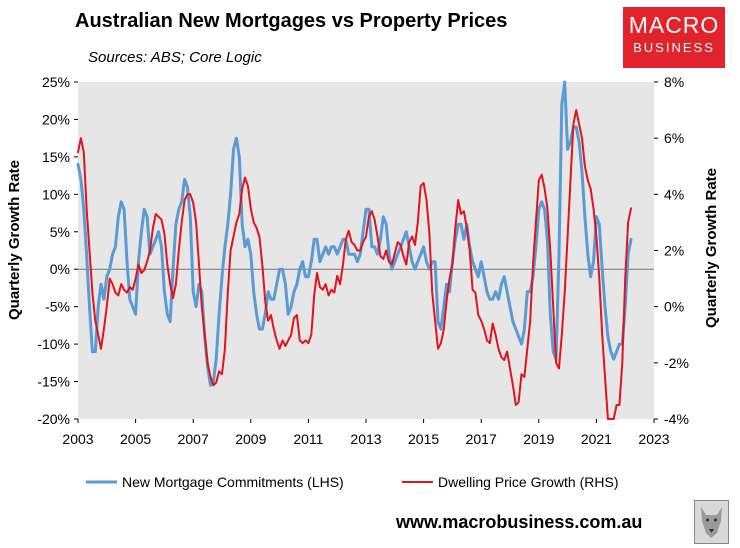  I want to click on x-tick-label: 2023, so click(653, 439).